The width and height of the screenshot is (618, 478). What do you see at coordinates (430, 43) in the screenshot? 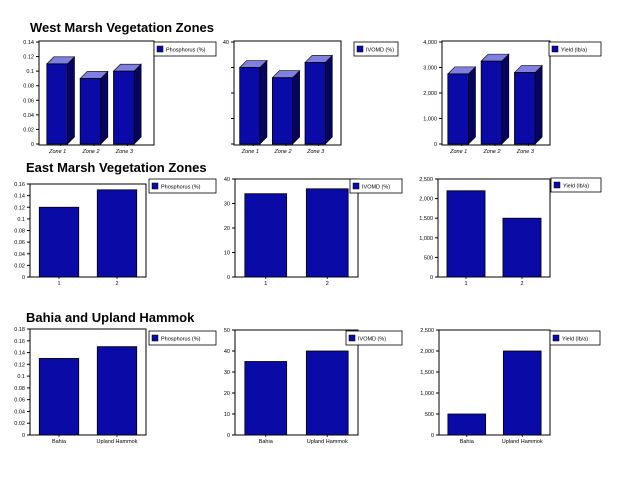
I see `y-tick-label: 4,000` at bounding box center [430, 43].